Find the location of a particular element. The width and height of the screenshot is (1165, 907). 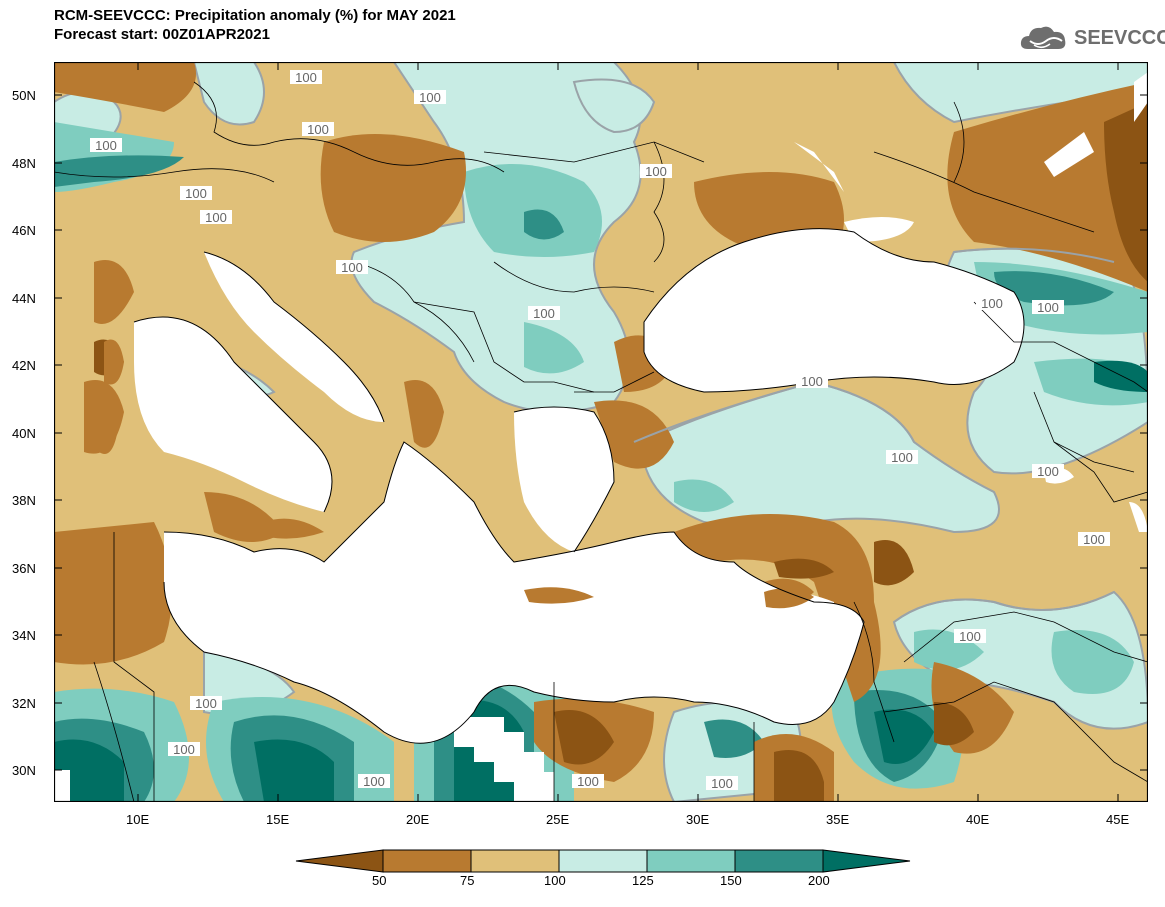

logo-text: SEEVCCC is located at coordinates (1119, 37).